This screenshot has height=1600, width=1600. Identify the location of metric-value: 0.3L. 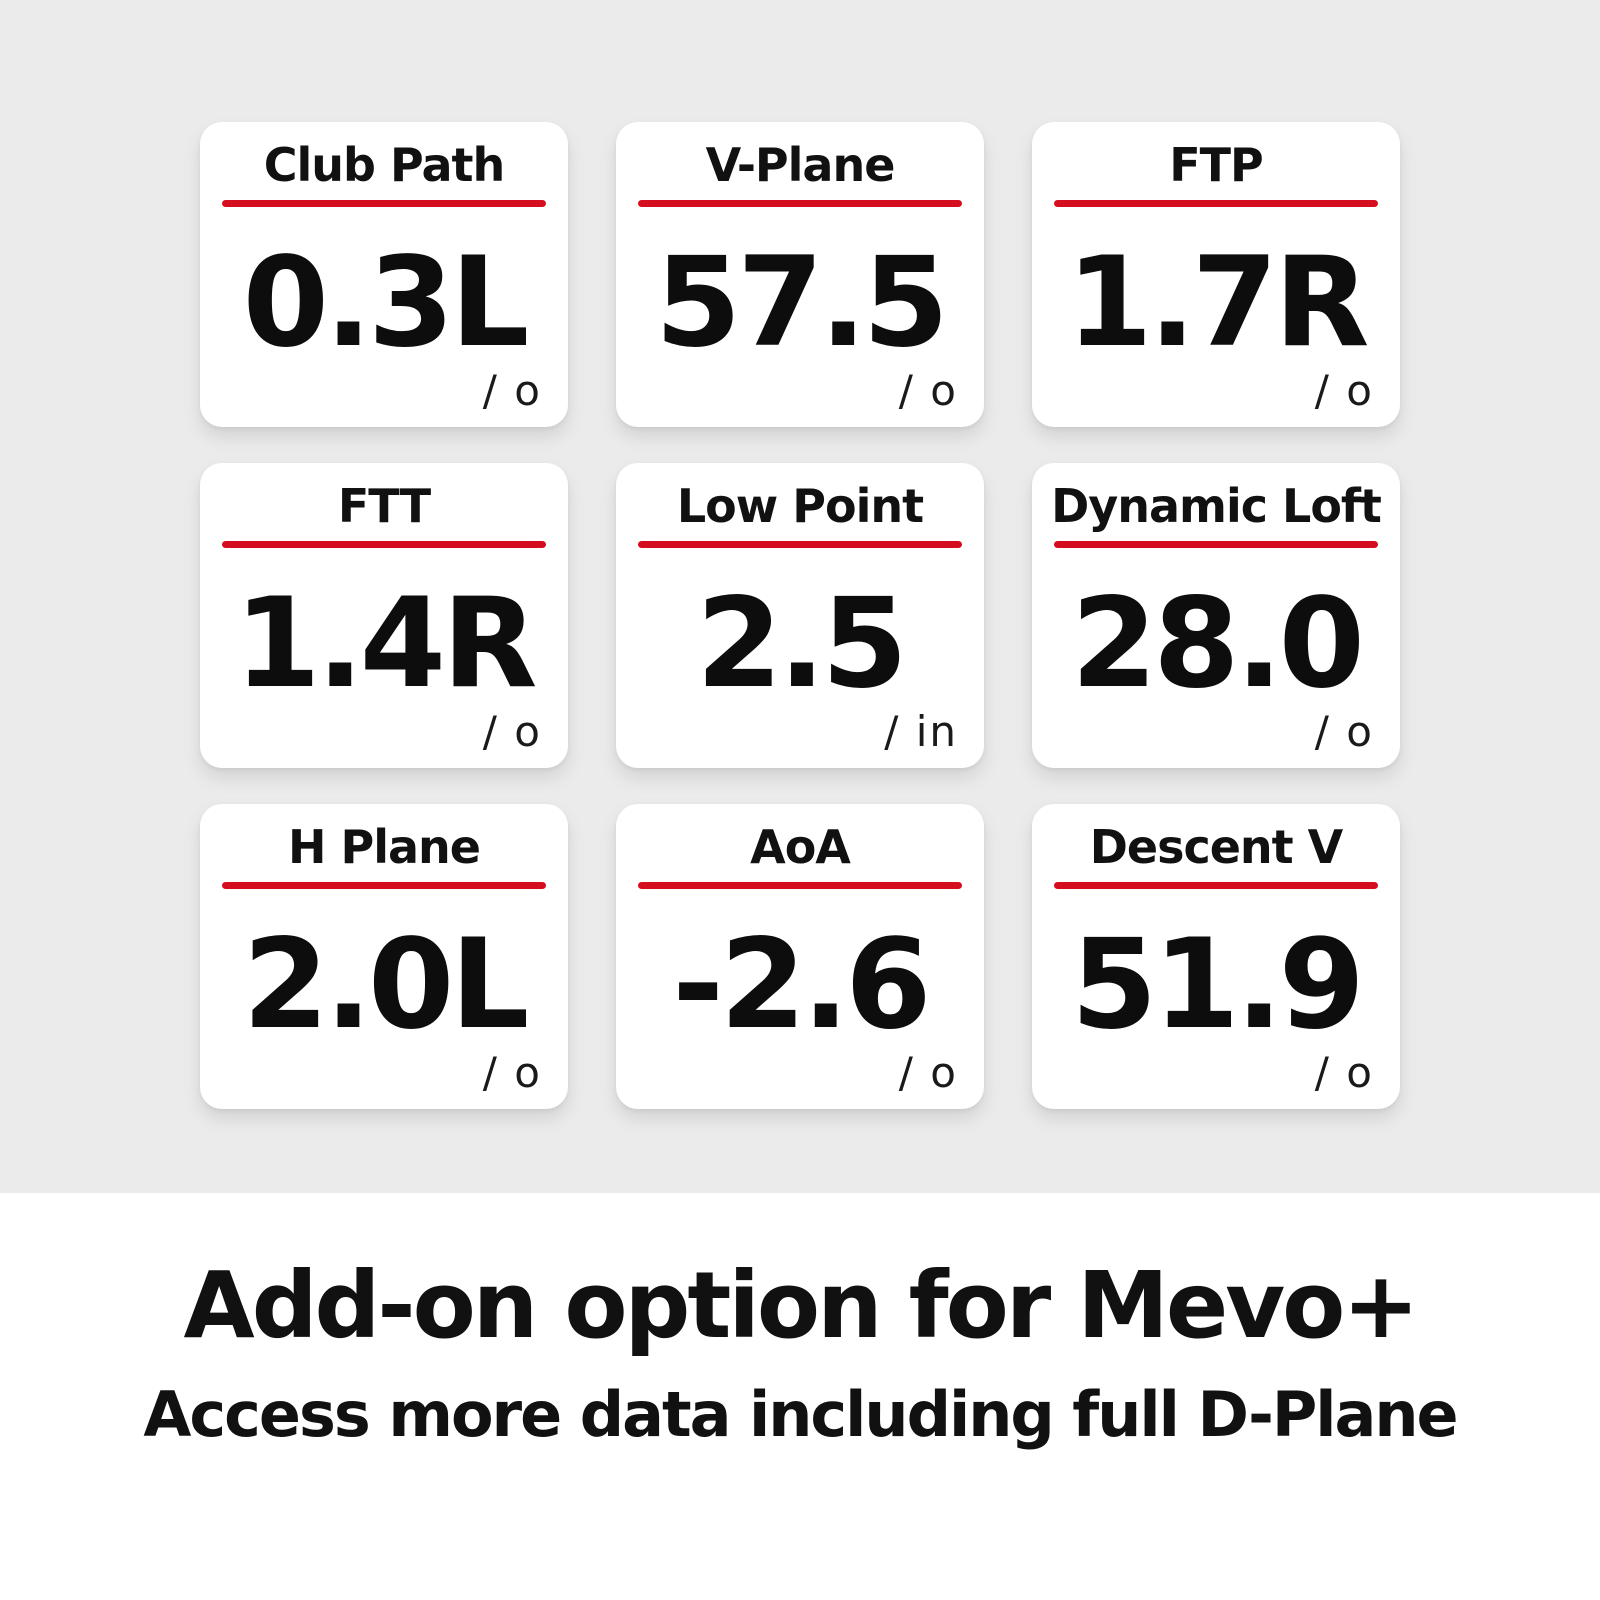
(386, 303).